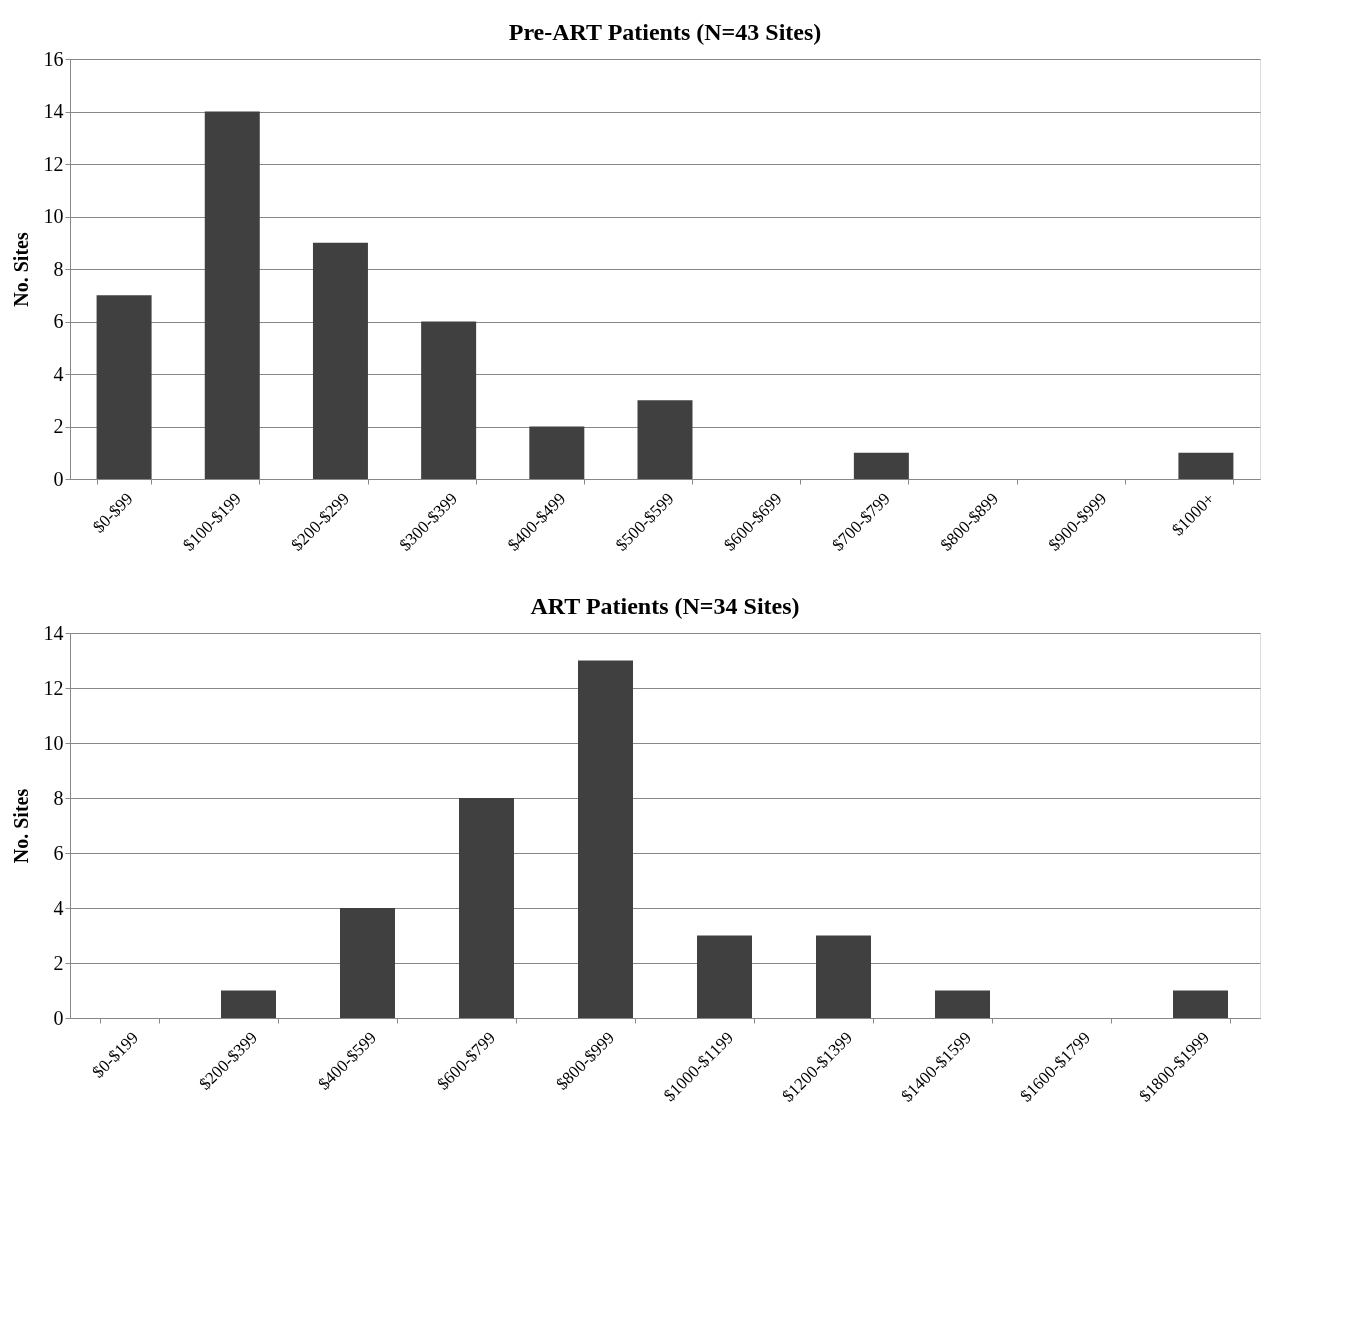 Image resolution: width=1351 pixels, height=1322 pixels. What do you see at coordinates (53, 58) in the screenshot?
I see `y-tick-label: 16` at bounding box center [53, 58].